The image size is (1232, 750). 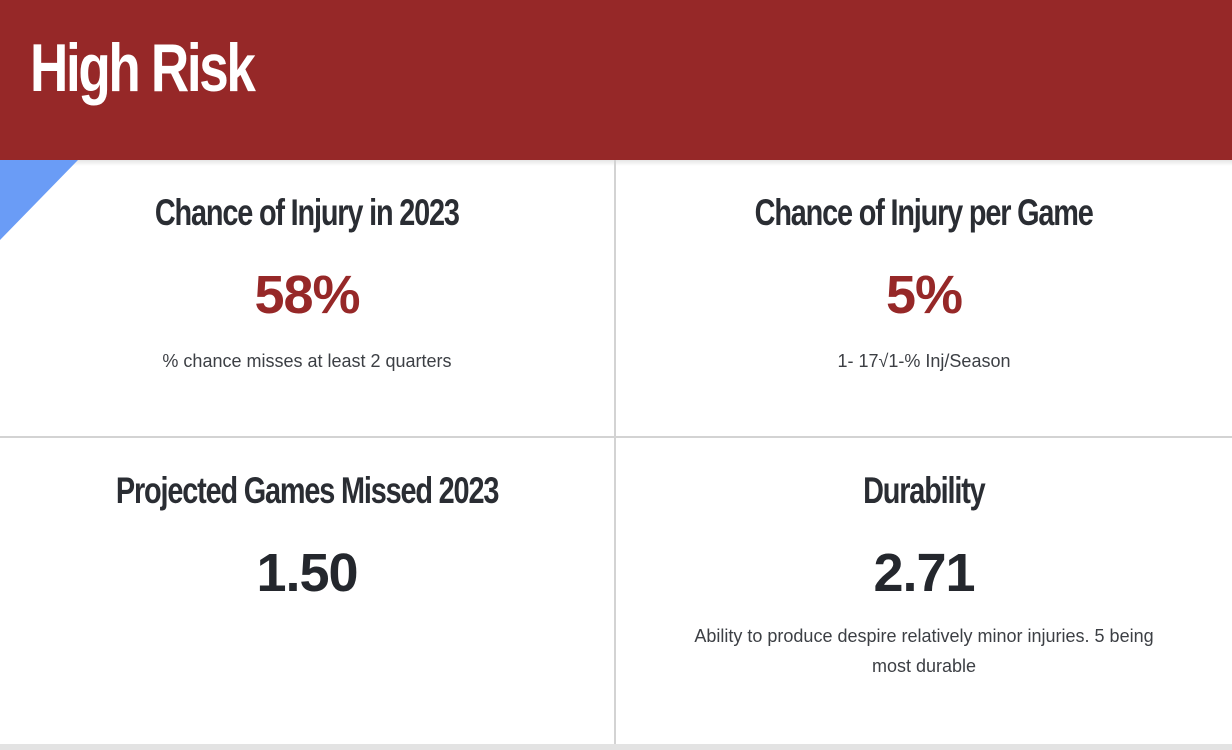 I want to click on metric-description: % chance misses at least 2 quarters, so click(x=307, y=361).